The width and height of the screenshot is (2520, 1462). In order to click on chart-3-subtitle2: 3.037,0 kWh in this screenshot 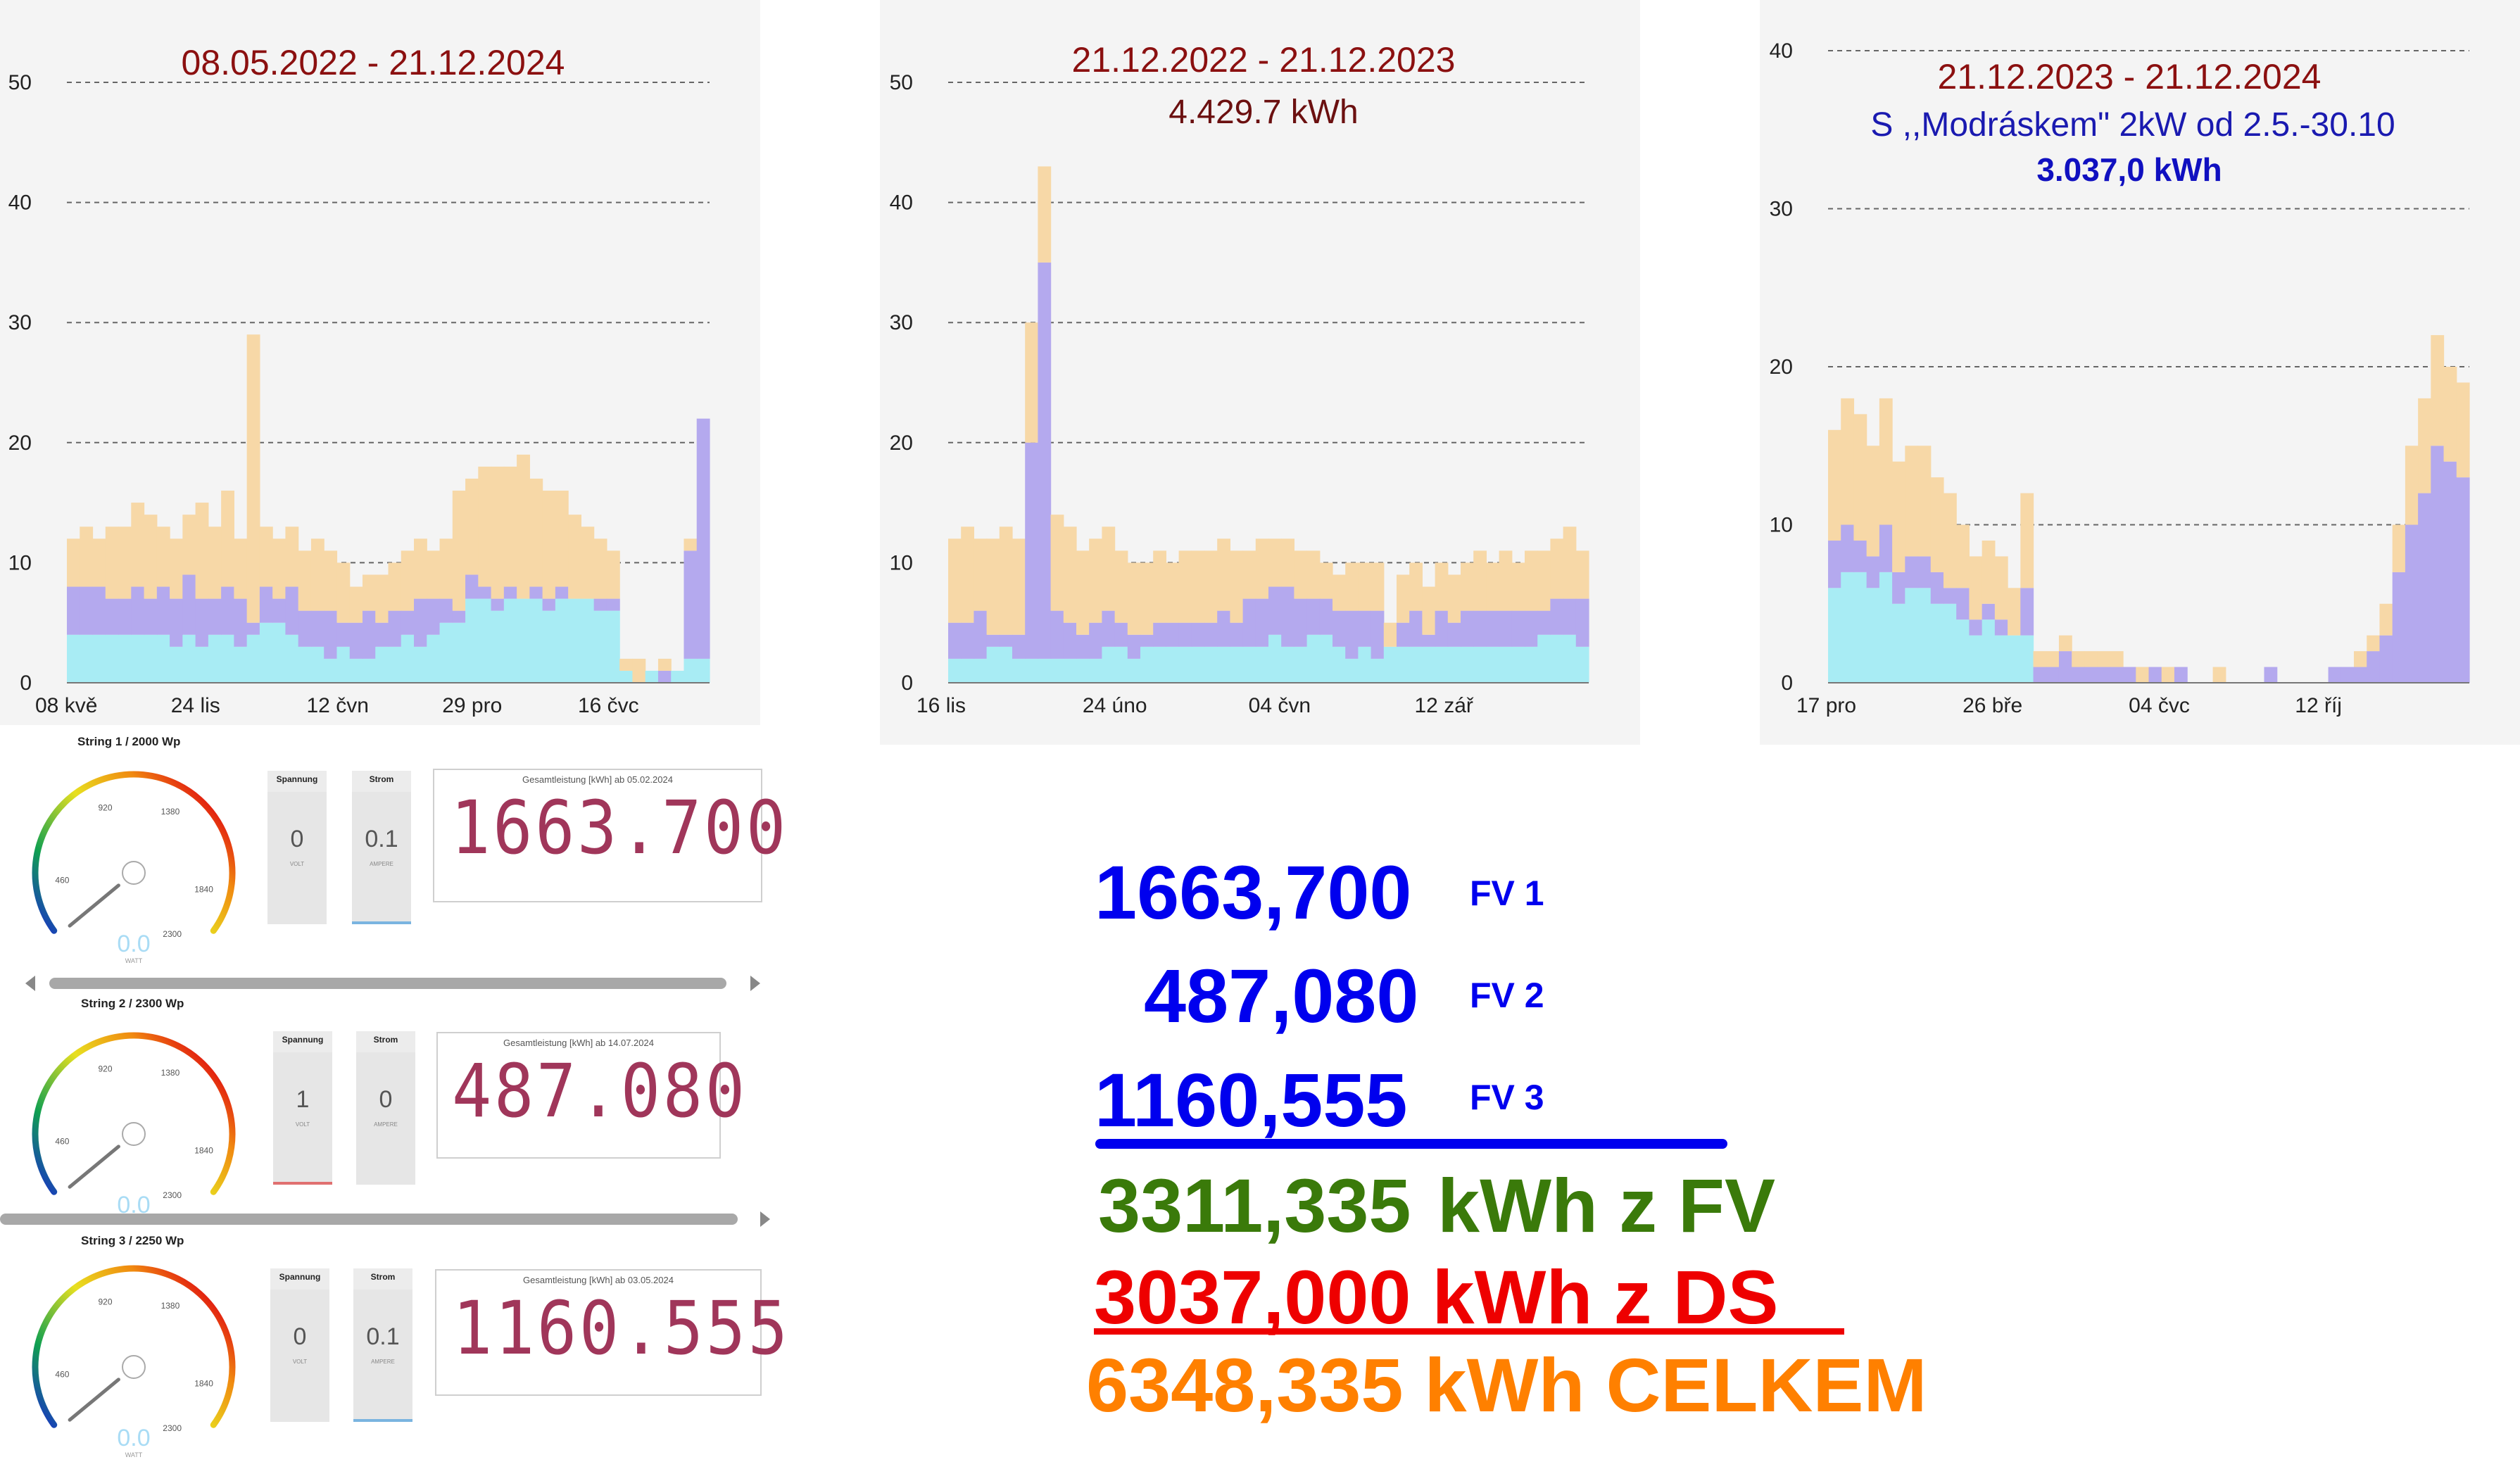, I will do `click(2129, 169)`.